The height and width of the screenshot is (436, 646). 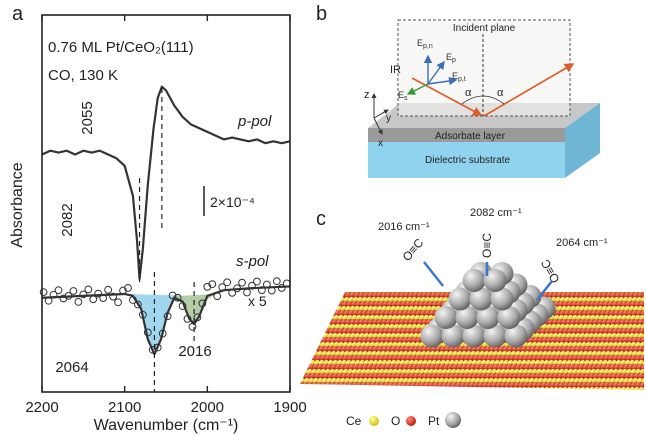 I want to click on axis-label: z, so click(x=367, y=95).